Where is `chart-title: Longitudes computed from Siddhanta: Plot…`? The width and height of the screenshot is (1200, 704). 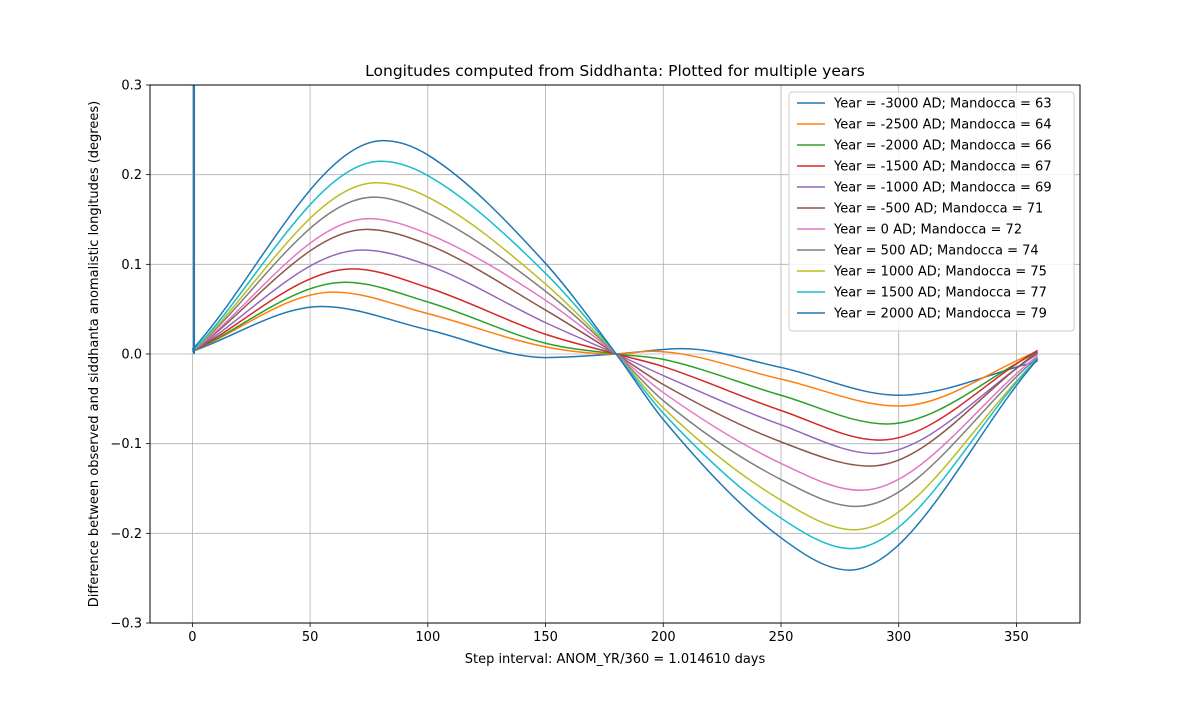 chart-title: Longitudes computed from Siddhanta: Plot… is located at coordinates (615, 71).